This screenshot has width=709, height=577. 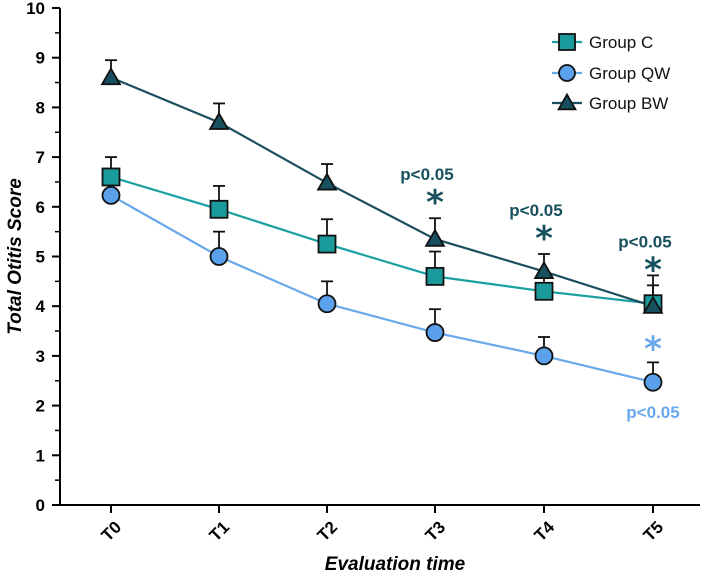 I want to click on y-tick-label: 6, so click(x=40, y=207).